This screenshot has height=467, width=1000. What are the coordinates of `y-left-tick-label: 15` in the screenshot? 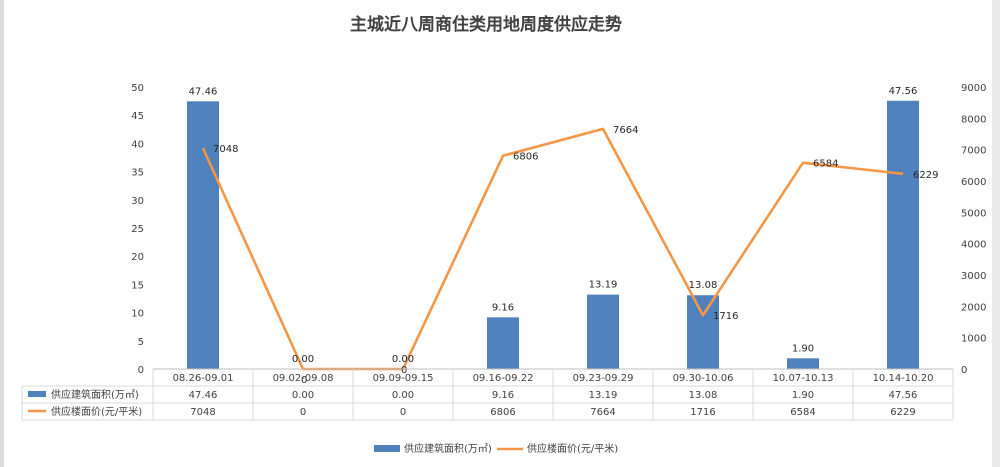 It's located at (137, 285).